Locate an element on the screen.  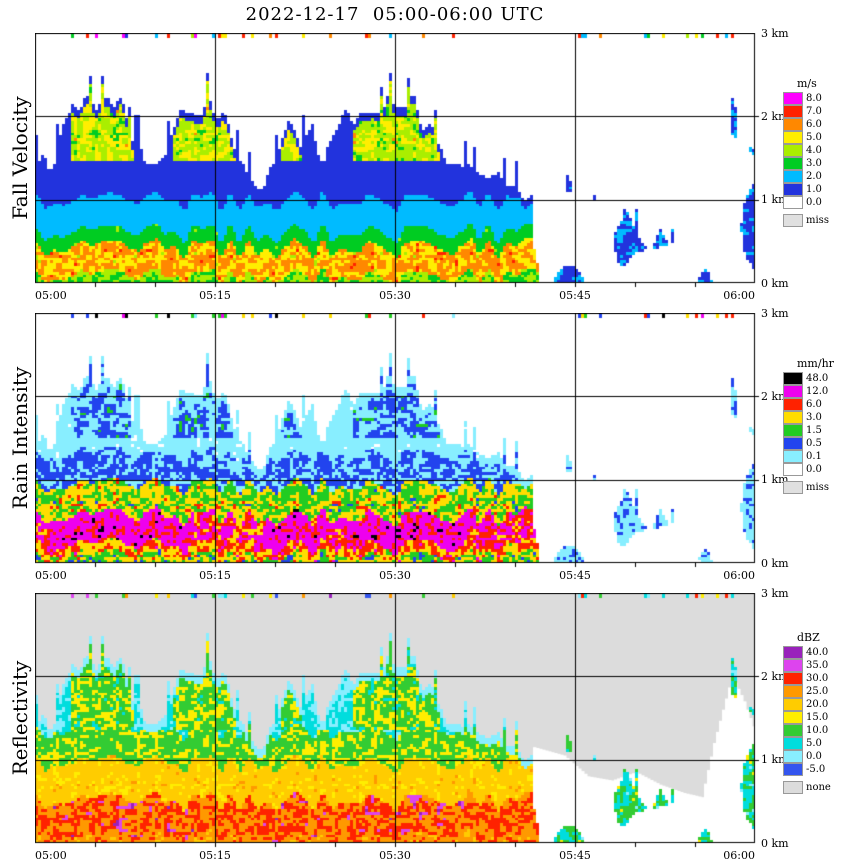
colorbar-value: 7.0 is located at coordinates (814, 111).